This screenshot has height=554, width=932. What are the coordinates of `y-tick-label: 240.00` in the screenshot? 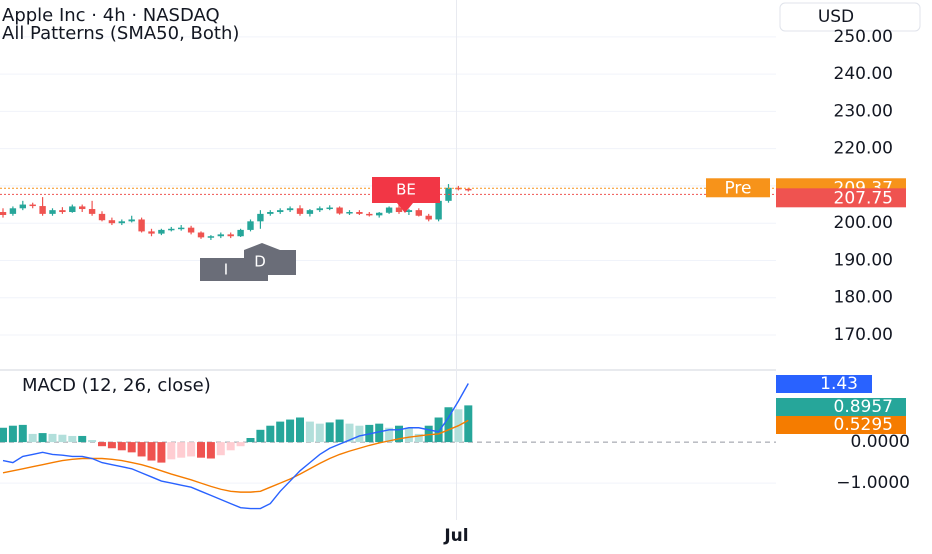 It's located at (863, 74).